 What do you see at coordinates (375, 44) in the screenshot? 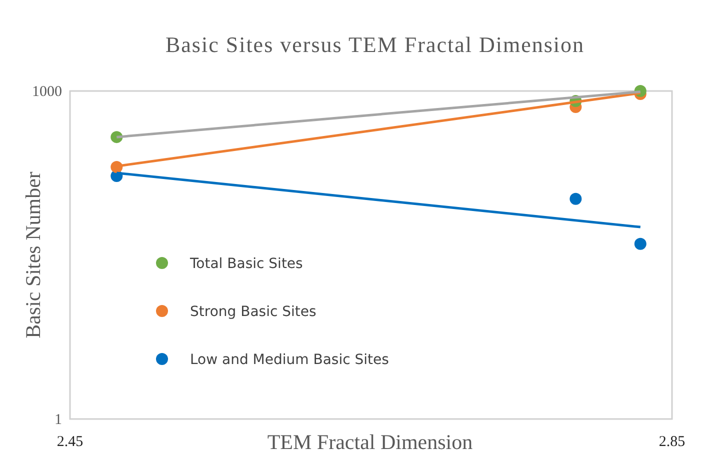
I see `chart-title: Basic Sites versus TEM Fractal Dimension` at bounding box center [375, 44].